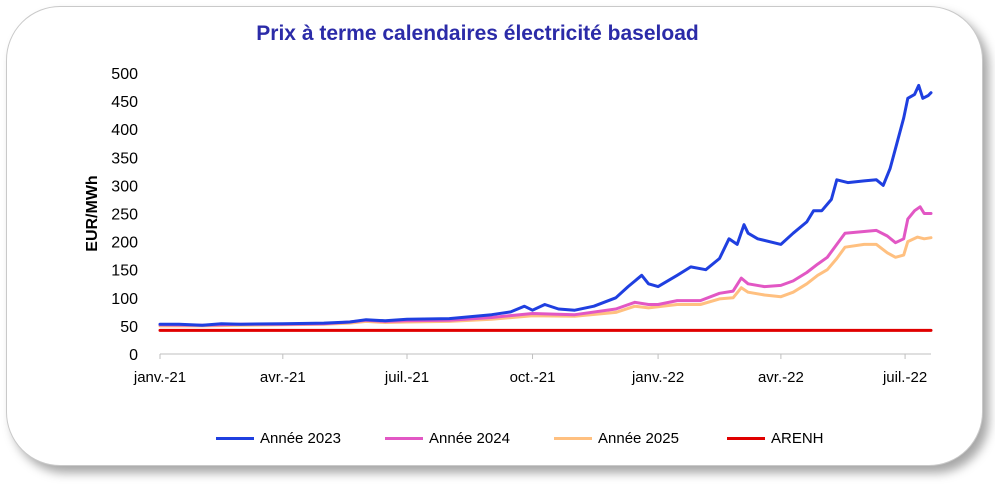 The image size is (995, 486). What do you see at coordinates (657, 377) in the screenshot?
I see `x-tick-label: janv.-22` at bounding box center [657, 377].